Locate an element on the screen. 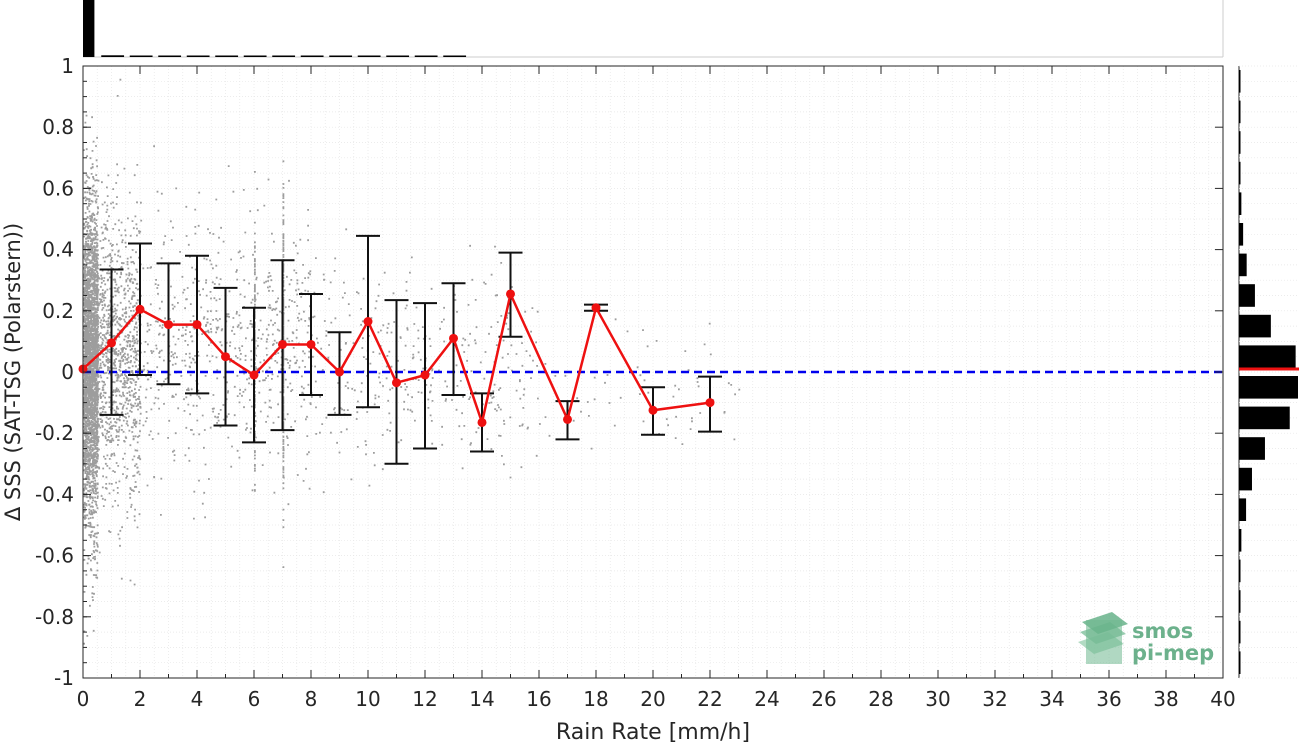 Image resolution: width=1299 pixels, height=749 pixels. x-tick-label: 2 is located at coordinates (140, 699).